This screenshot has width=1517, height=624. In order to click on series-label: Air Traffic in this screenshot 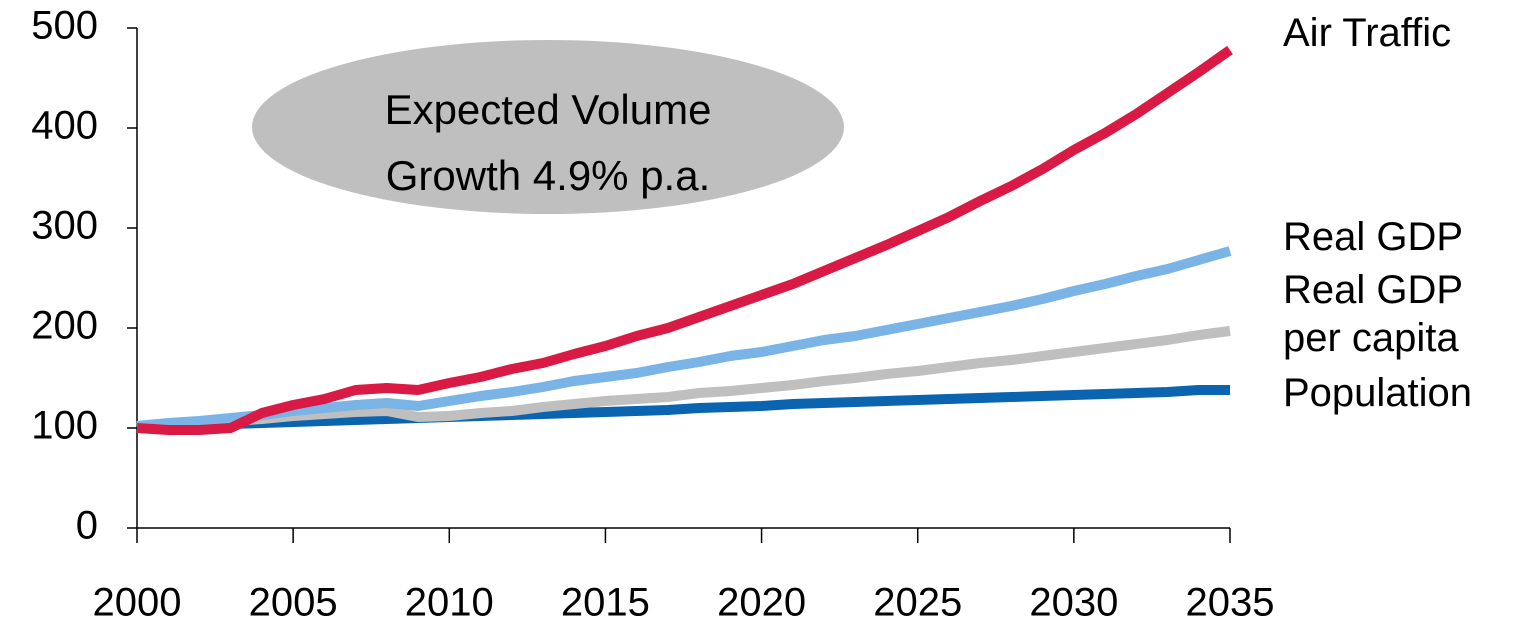, I will do `click(1367, 33)`.